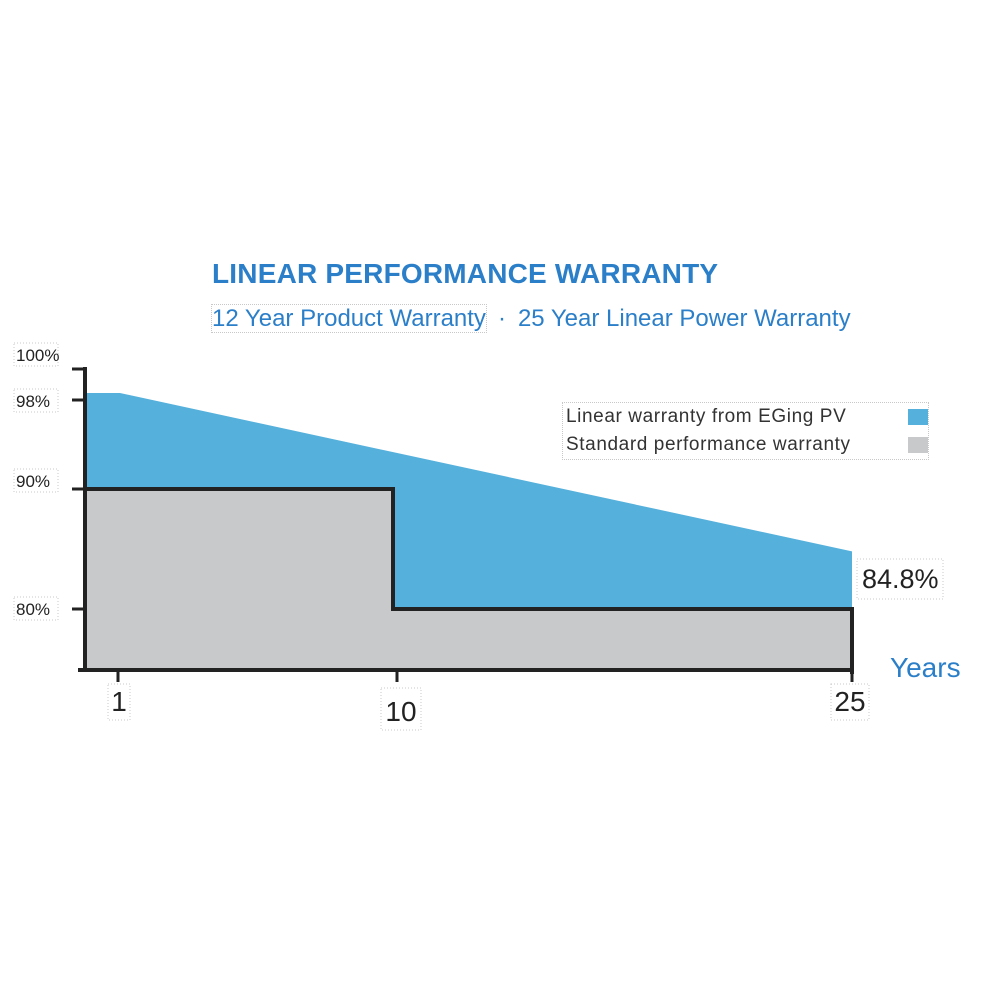 This screenshot has width=1000, height=1000. What do you see at coordinates (400, 711) in the screenshot?
I see `x-tick-label: 10` at bounding box center [400, 711].